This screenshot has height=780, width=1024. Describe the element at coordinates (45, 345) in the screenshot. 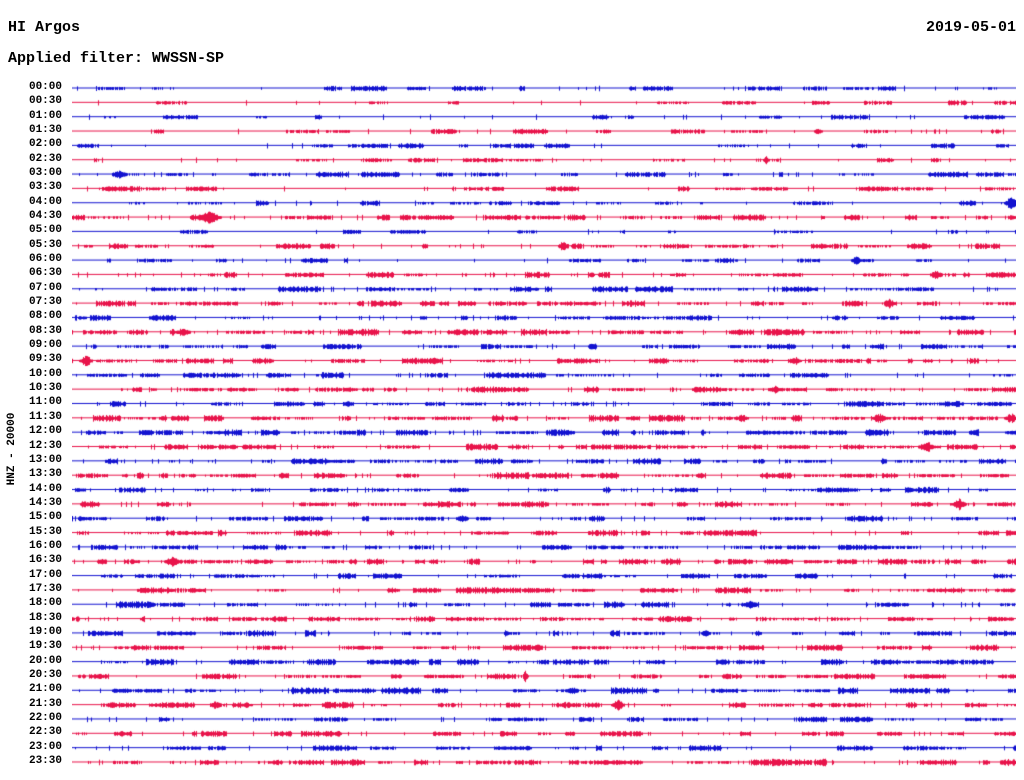

I see `time-label: 09:00` at that location.